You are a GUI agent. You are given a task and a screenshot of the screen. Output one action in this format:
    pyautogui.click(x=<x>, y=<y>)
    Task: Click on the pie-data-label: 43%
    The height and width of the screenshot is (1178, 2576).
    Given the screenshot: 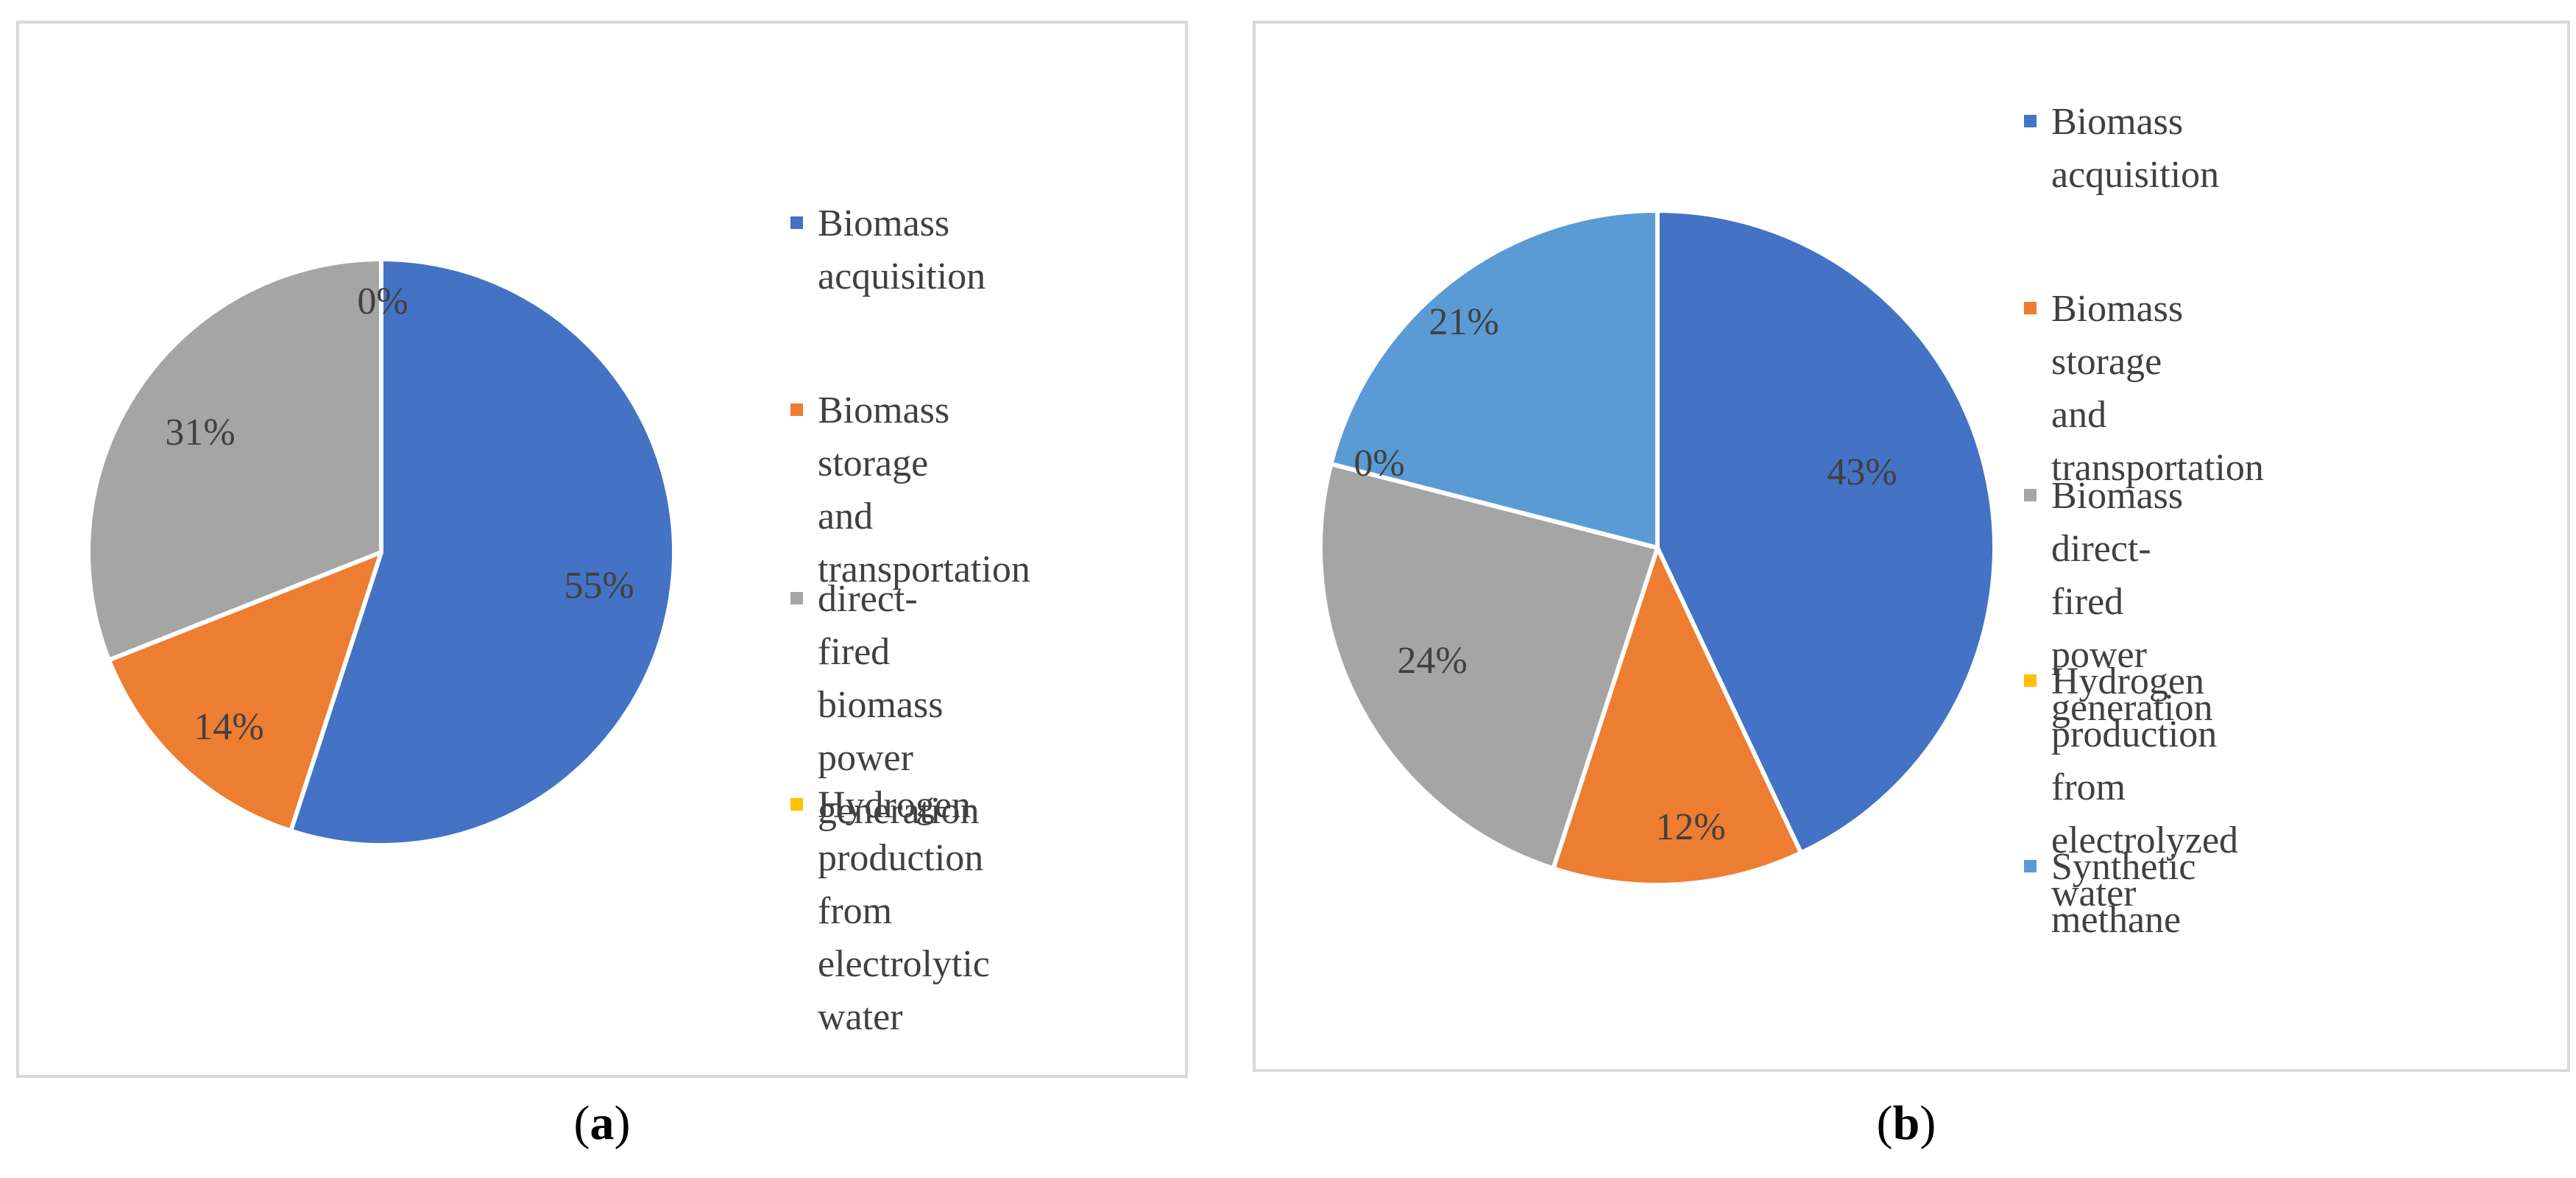 What is the action you would take?
    pyautogui.click(x=1862, y=472)
    